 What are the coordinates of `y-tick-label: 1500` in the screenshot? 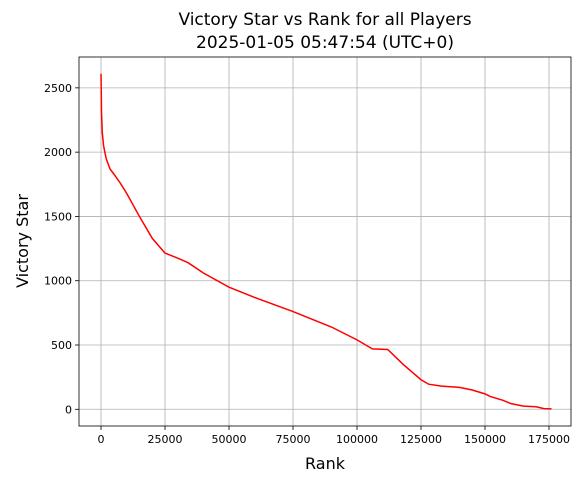 It's located at (58, 216).